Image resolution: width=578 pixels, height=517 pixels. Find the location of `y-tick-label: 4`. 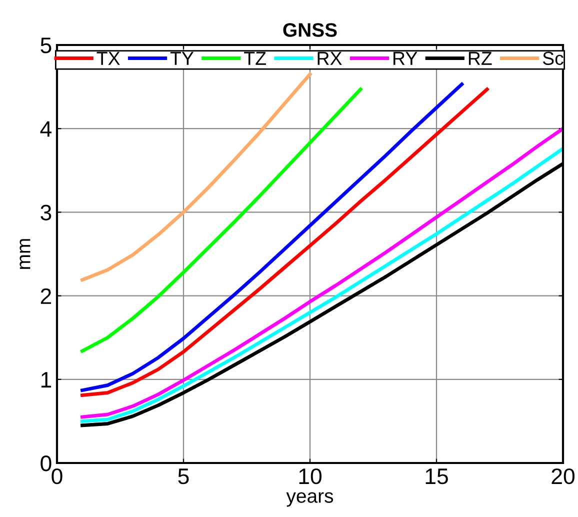

y-tick-label: 4 is located at coordinates (46, 129).